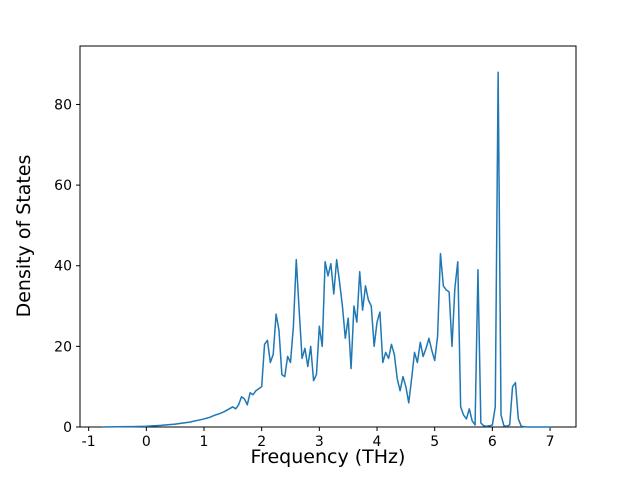  I want to click on y-tick-label: 80, so click(63, 105).